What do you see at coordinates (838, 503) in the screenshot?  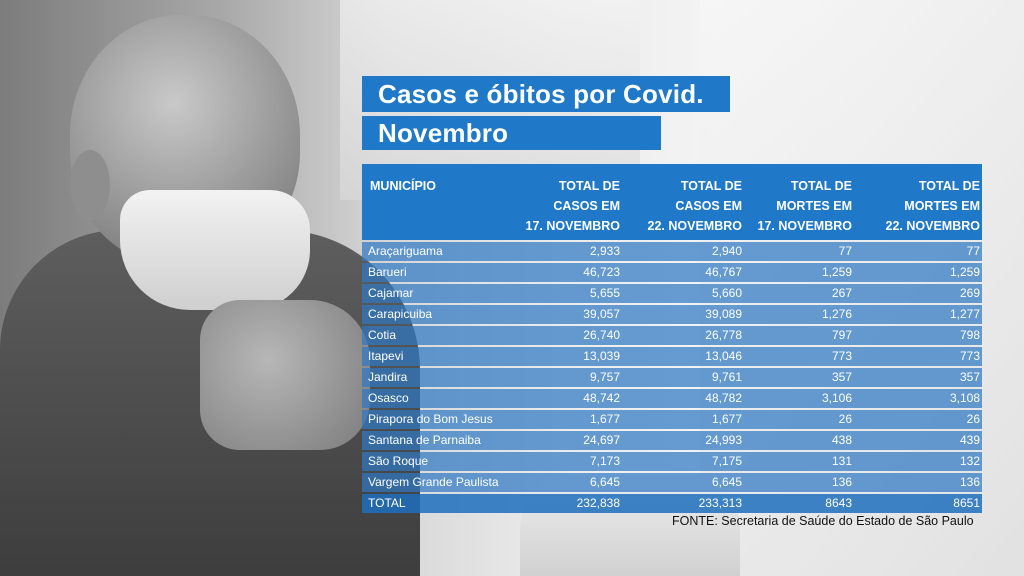 I see `cell-mortes-17: 8643` at bounding box center [838, 503].